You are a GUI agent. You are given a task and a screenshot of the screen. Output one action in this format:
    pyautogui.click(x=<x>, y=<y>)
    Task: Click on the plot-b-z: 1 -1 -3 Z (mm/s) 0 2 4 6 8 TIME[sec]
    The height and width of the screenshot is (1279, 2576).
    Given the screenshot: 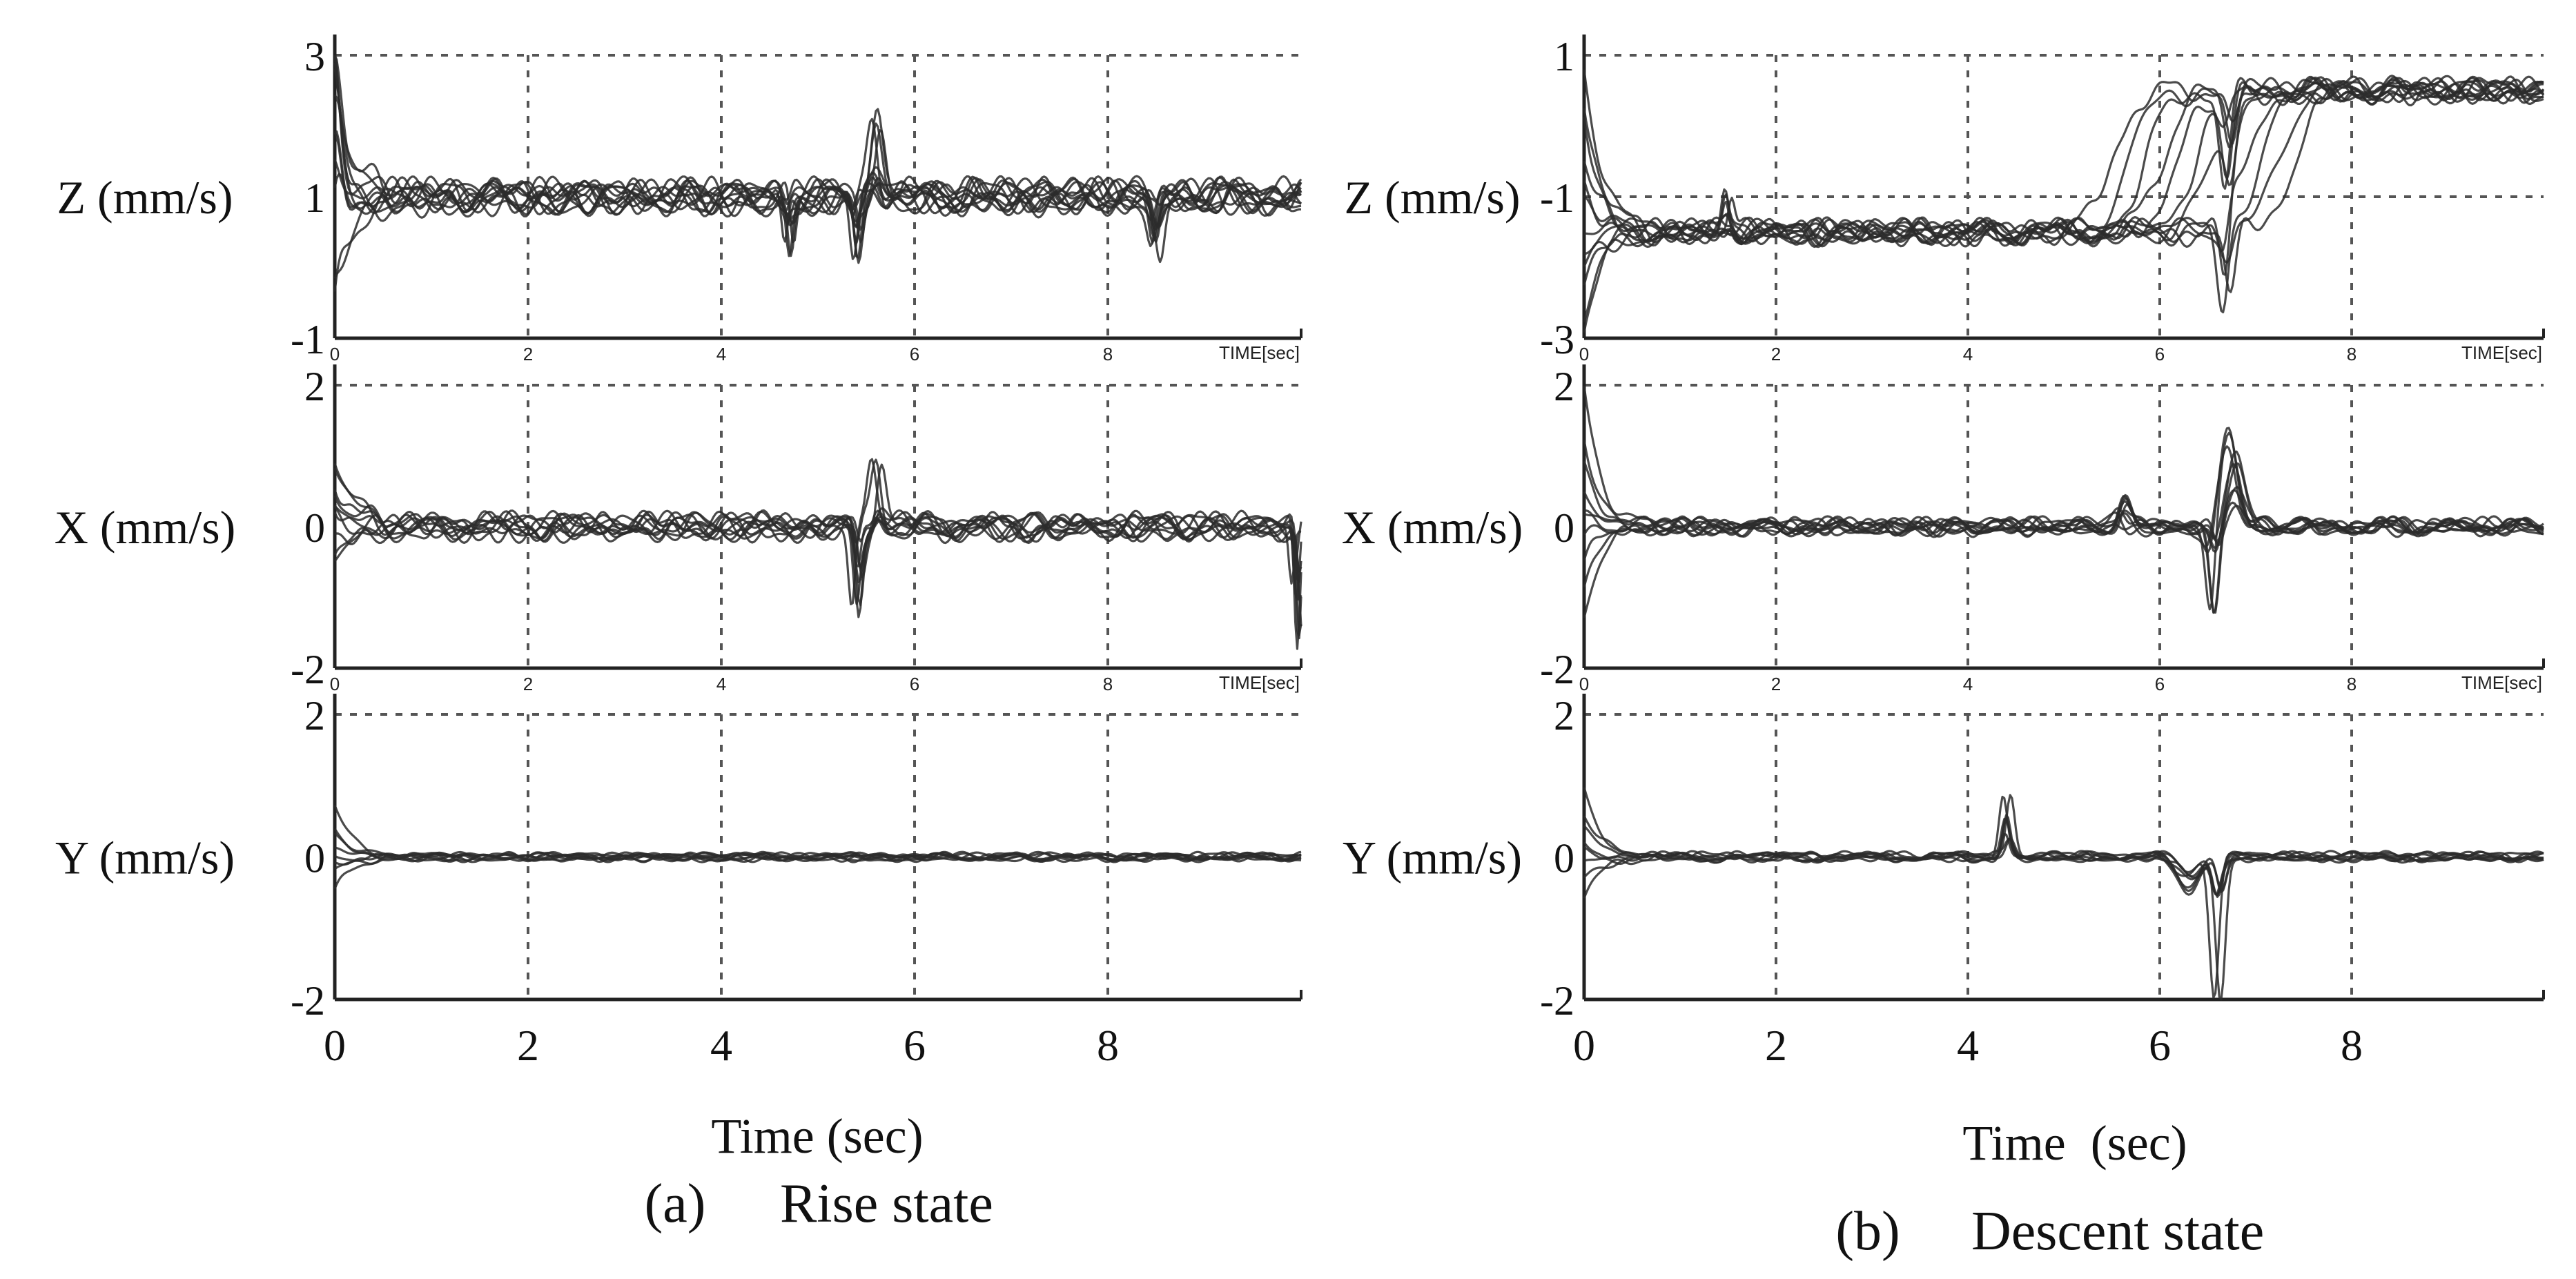 What is the action you would take?
    pyautogui.click(x=1945, y=199)
    